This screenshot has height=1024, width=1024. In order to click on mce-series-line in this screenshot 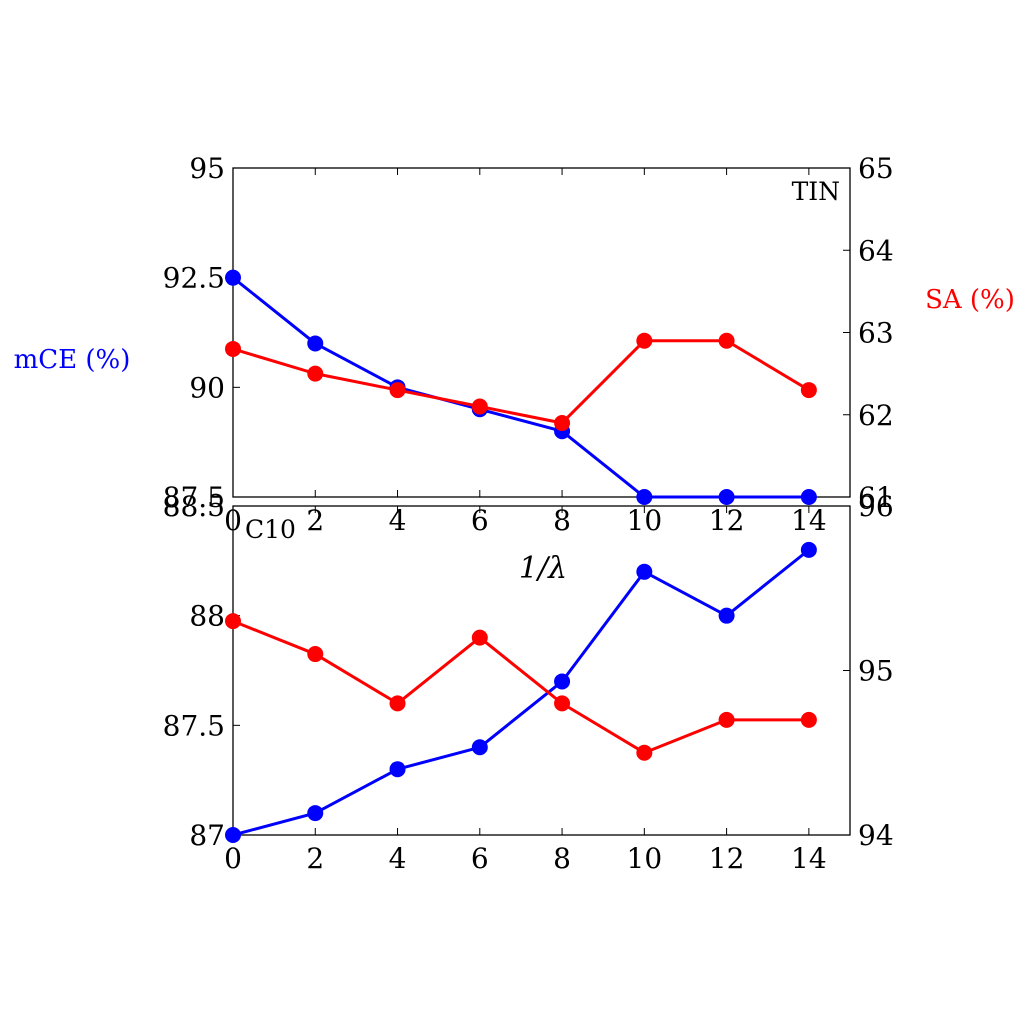, I will do `click(520, 387)`.